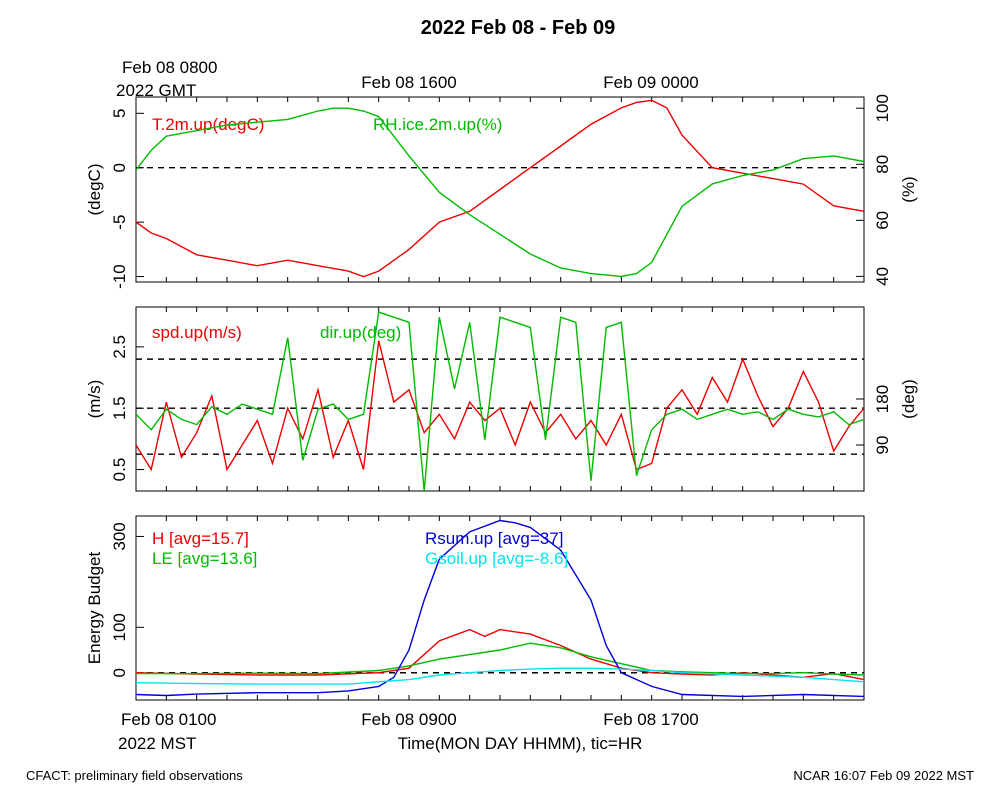  I want to click on y-tick-label-left: 2.5, so click(119, 347).